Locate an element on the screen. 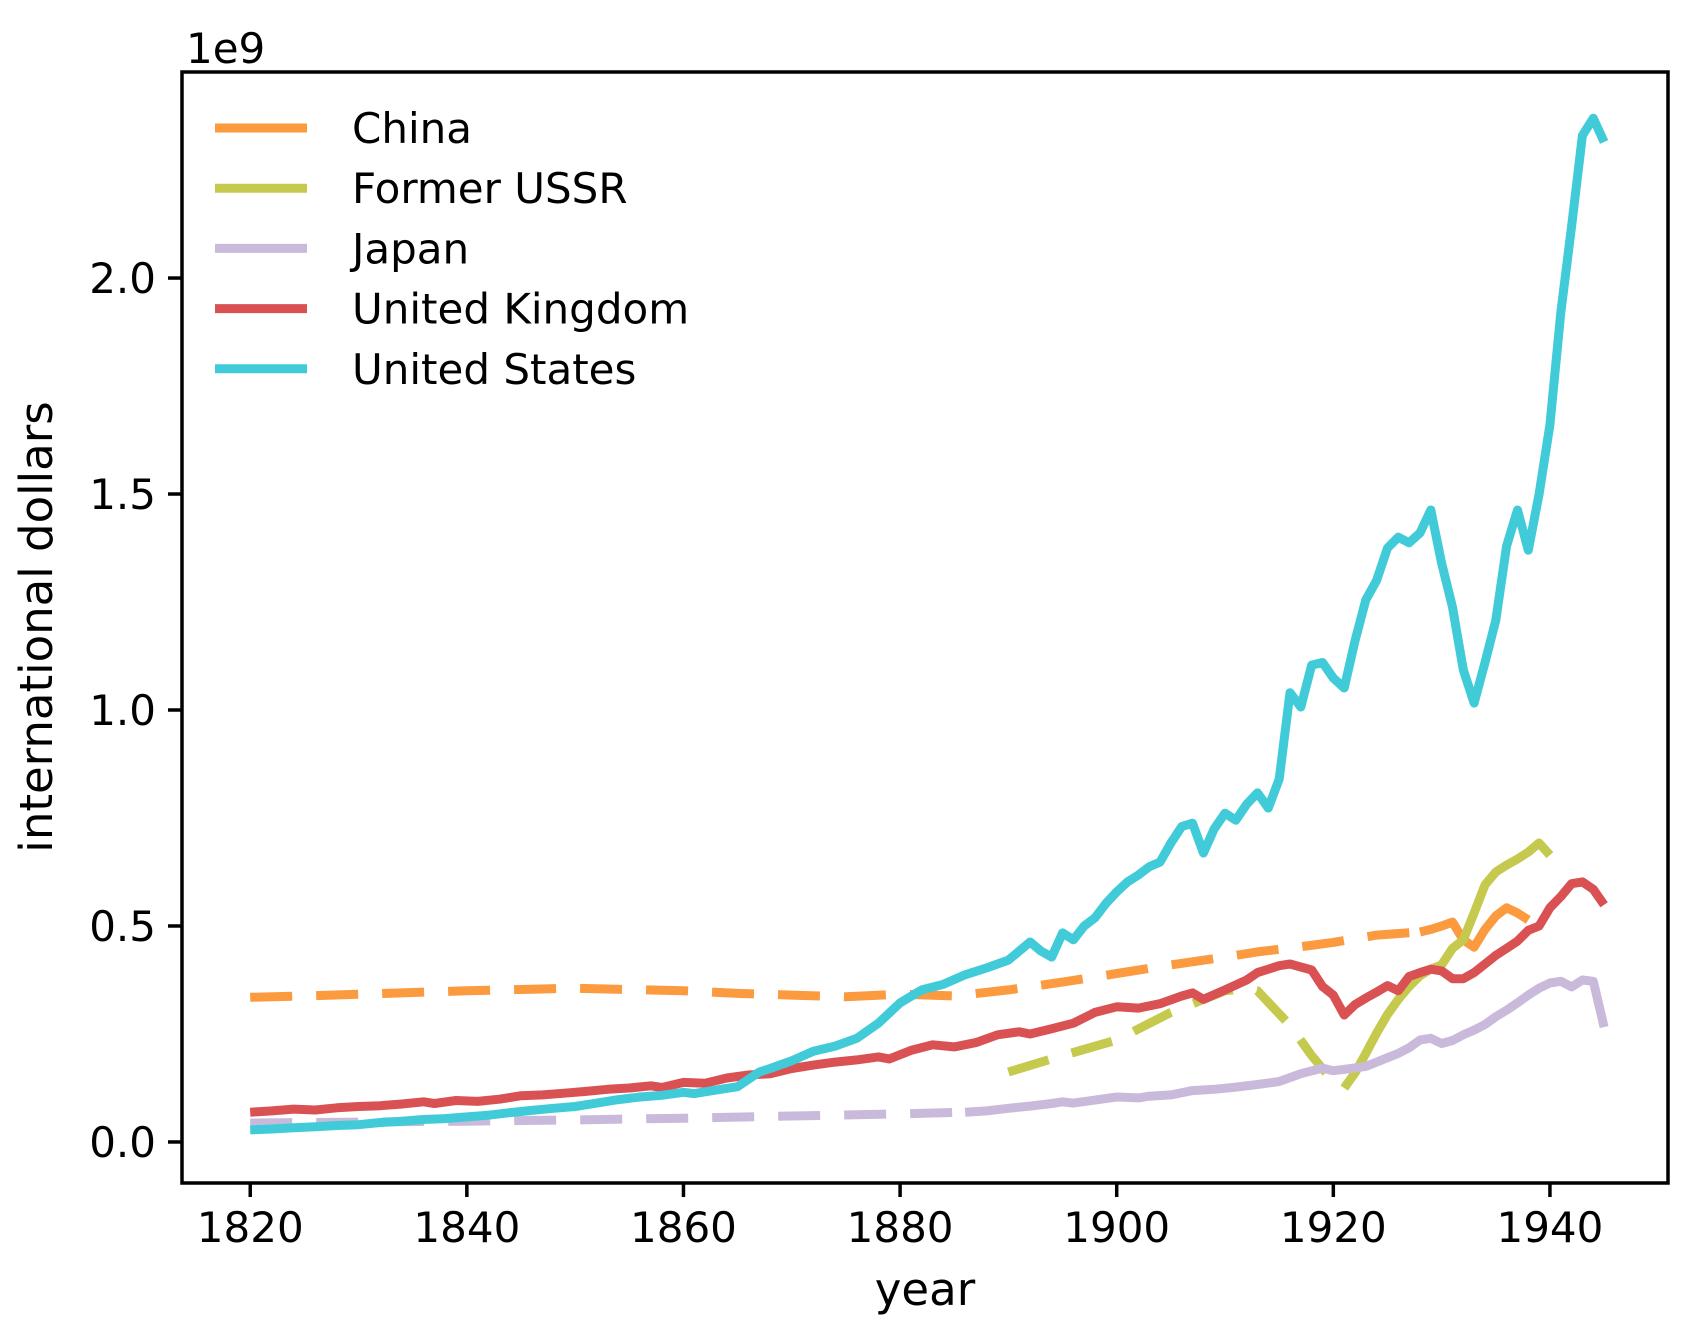 The width and height of the screenshot is (1700, 1338). legend-label-former-ussr: Former USSR is located at coordinates (490, 188).